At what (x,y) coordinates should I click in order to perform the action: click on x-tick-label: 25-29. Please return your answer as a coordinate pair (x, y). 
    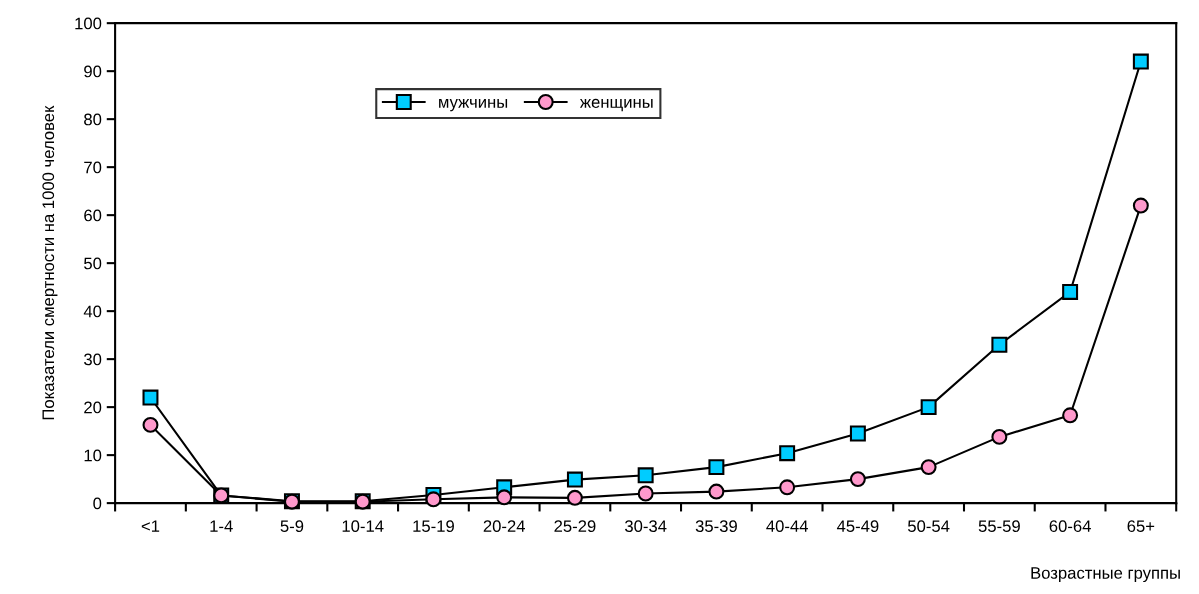
    Looking at the image, I should click on (575, 526).